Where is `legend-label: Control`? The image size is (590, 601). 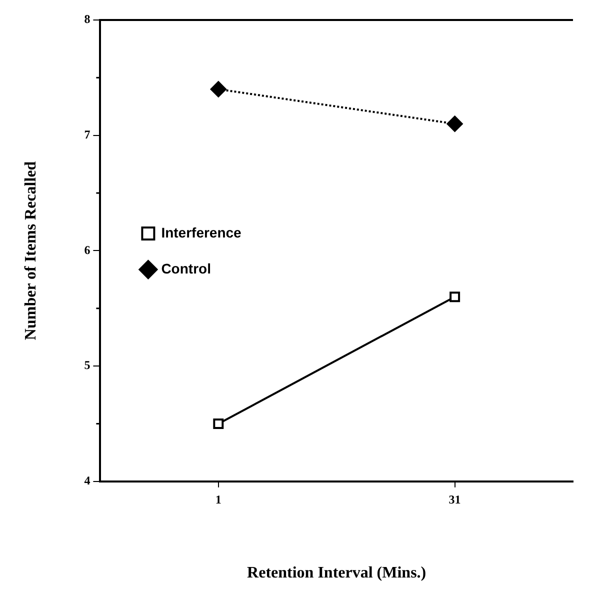 legend-label: Control is located at coordinates (186, 268).